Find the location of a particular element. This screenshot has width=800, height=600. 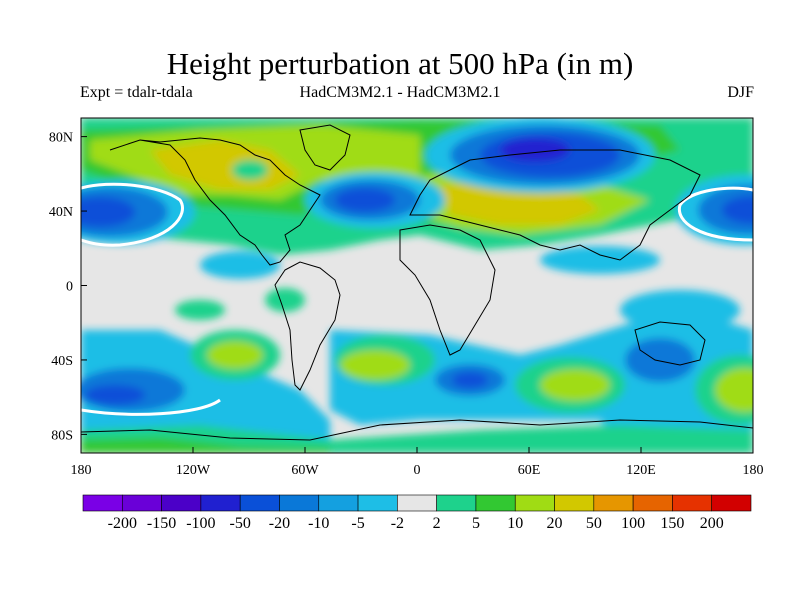

sh-negative-band is located at coordinates (205, 391).